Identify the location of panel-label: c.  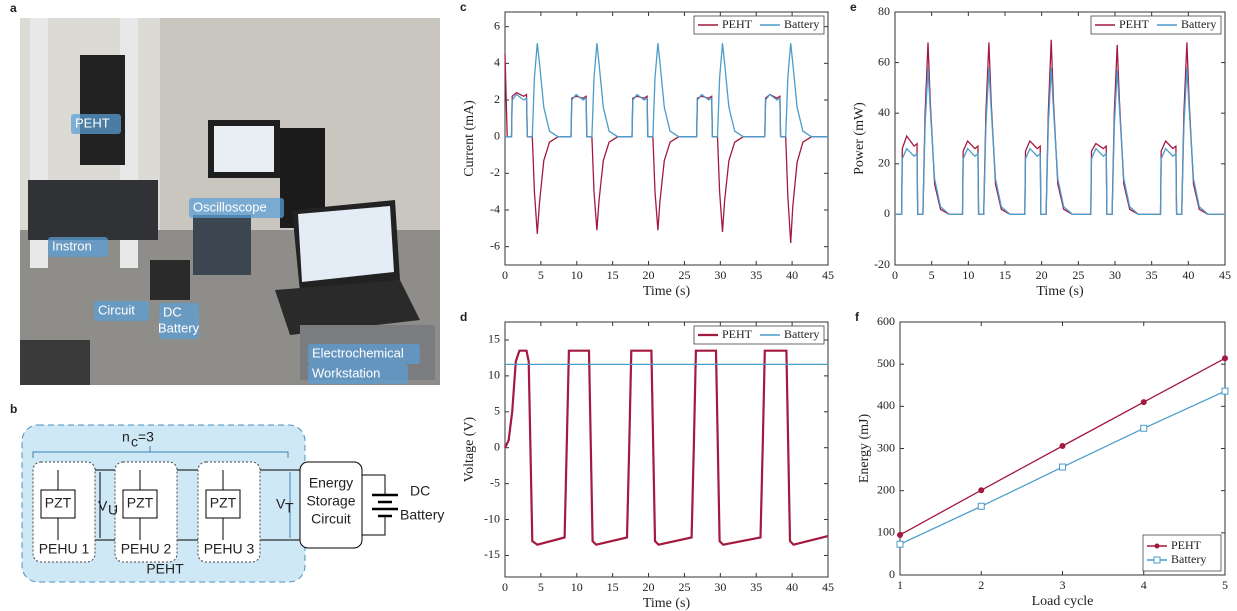
(463, 7).